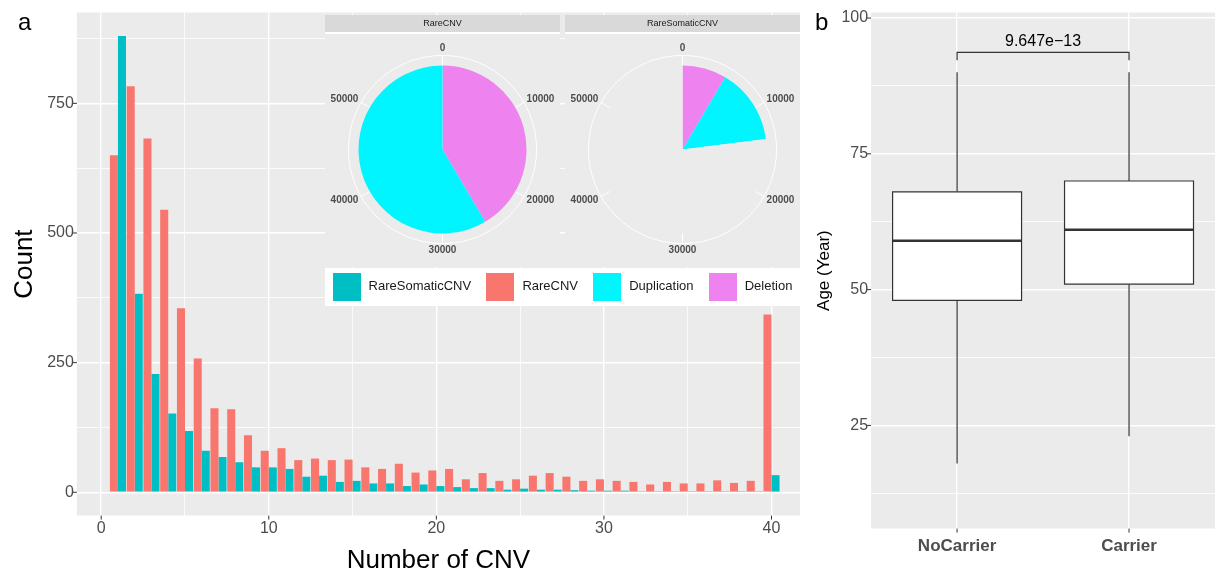 The image size is (1220, 580). Describe the element at coordinates (60, 362) in the screenshot. I see `y-tick-label: 250` at that location.